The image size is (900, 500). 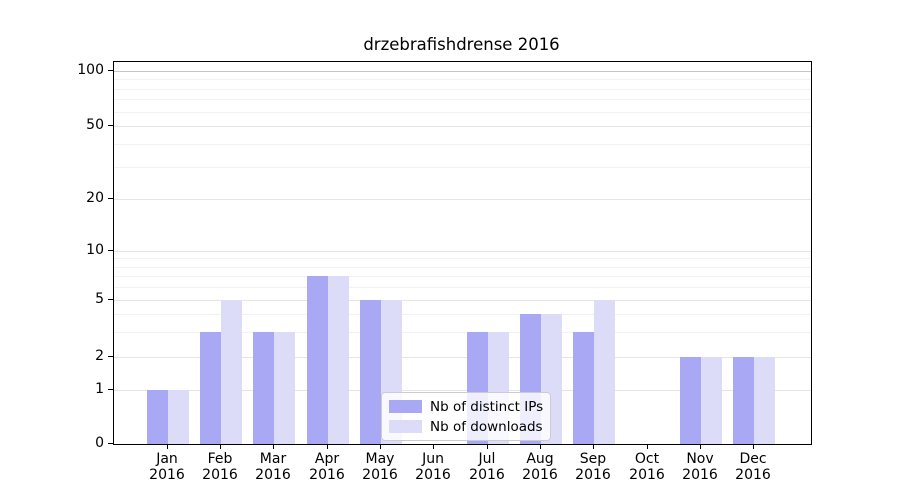 I want to click on legend-item-downloads: Nb of downloads, so click(x=466, y=426).